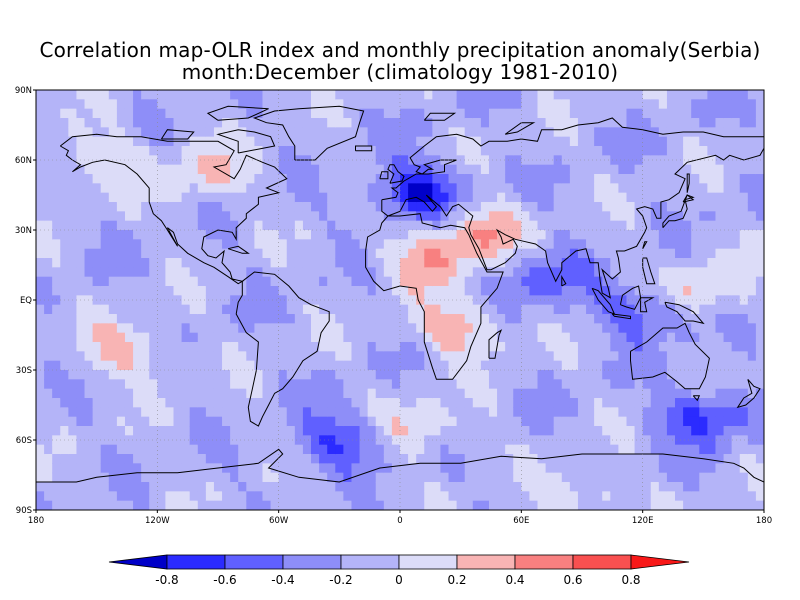 The image size is (800, 600). Describe the element at coordinates (670, 356) in the screenshot. I see `coastline-australia` at that location.